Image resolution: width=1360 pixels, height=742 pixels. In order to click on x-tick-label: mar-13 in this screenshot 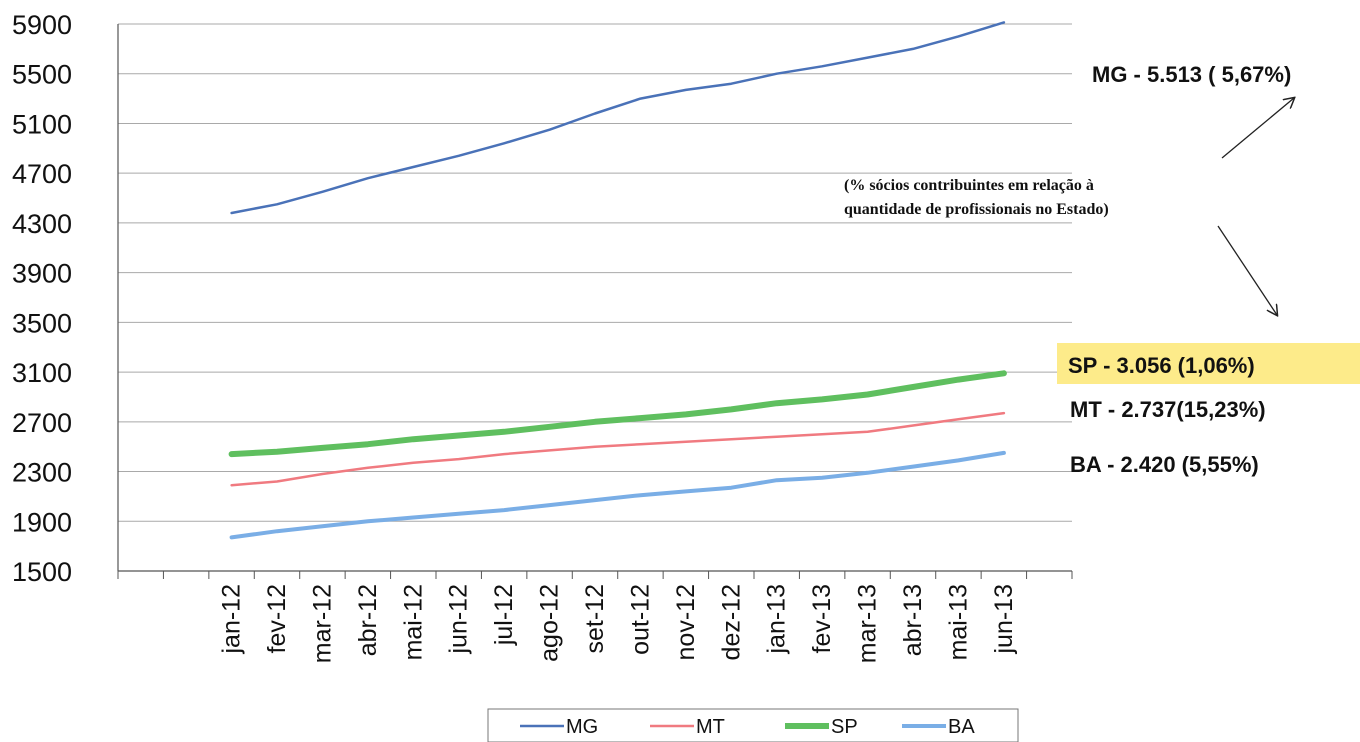, I will do `click(868, 623)`.